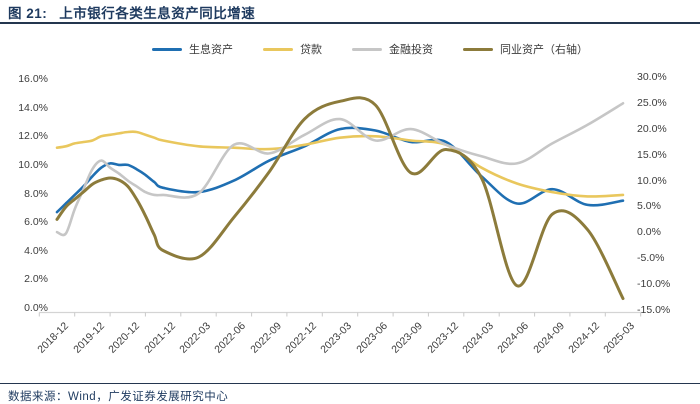 This screenshot has height=404, width=700. I want to click on left-axis-label: 10.0%, so click(33, 164).